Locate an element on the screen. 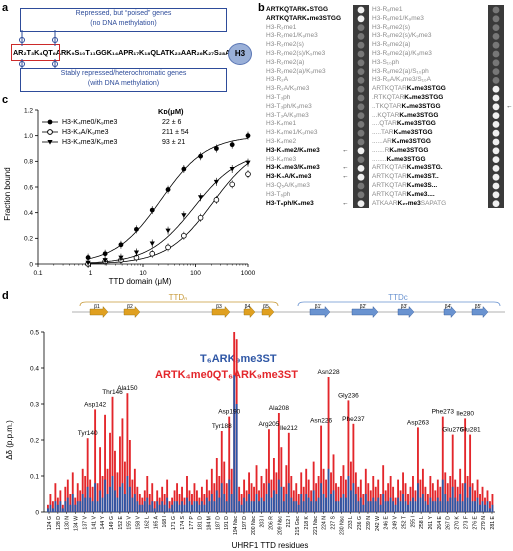  peptide-right-suffix: SAPATG is located at coordinates (433, 203).